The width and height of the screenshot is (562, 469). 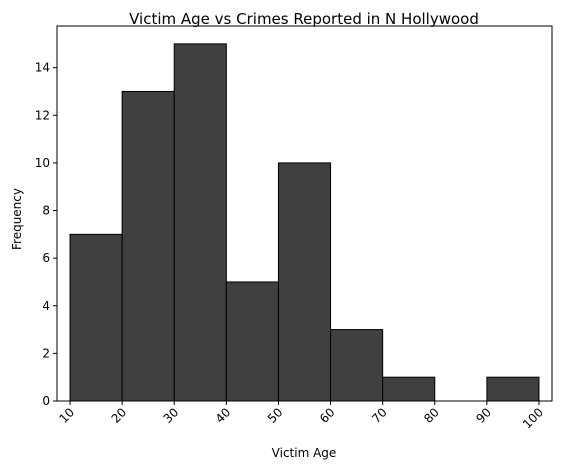 What do you see at coordinates (483, 415) in the screenshot?
I see `x-tick-label: 90` at bounding box center [483, 415].